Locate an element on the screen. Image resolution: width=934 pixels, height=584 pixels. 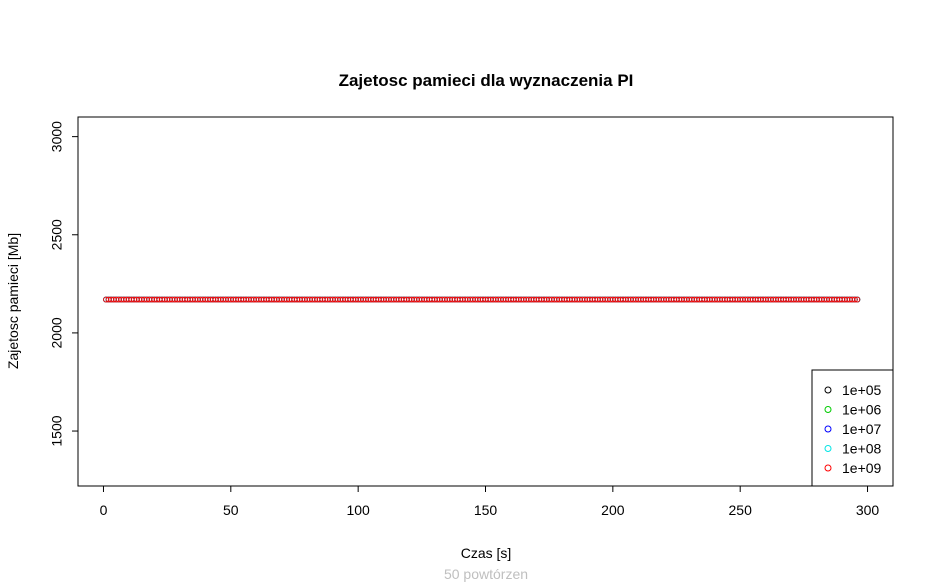
legend-label: 1e+08 is located at coordinates (862, 449).